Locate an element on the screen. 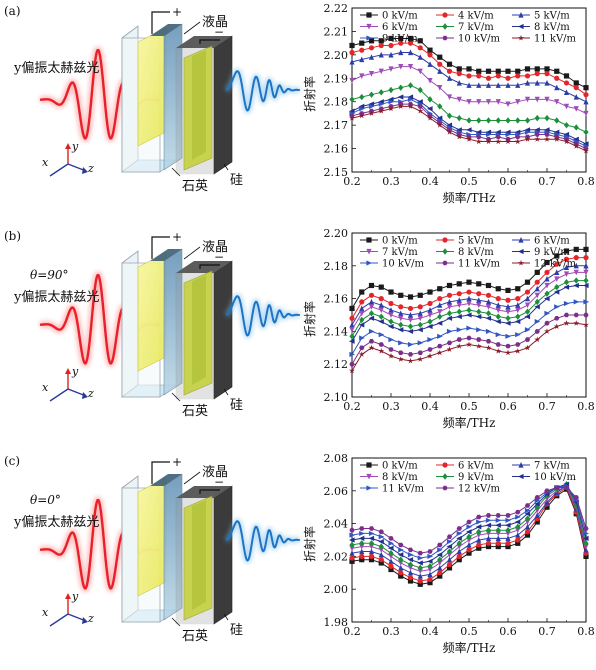 The image size is (596, 670). thz-output-glow is located at coordinates (262, 541).